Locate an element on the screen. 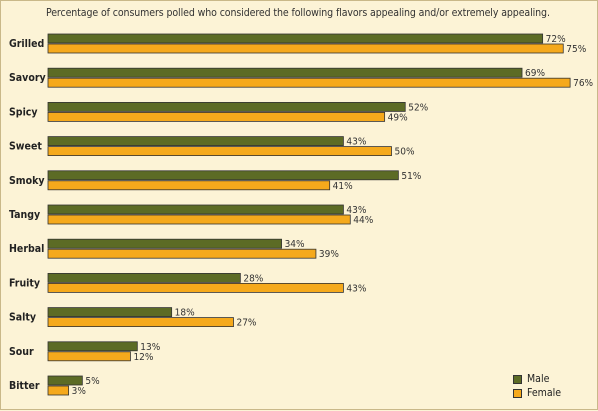 This screenshot has width=598, height=411. data-label-savory-male: 69% is located at coordinates (535, 73).